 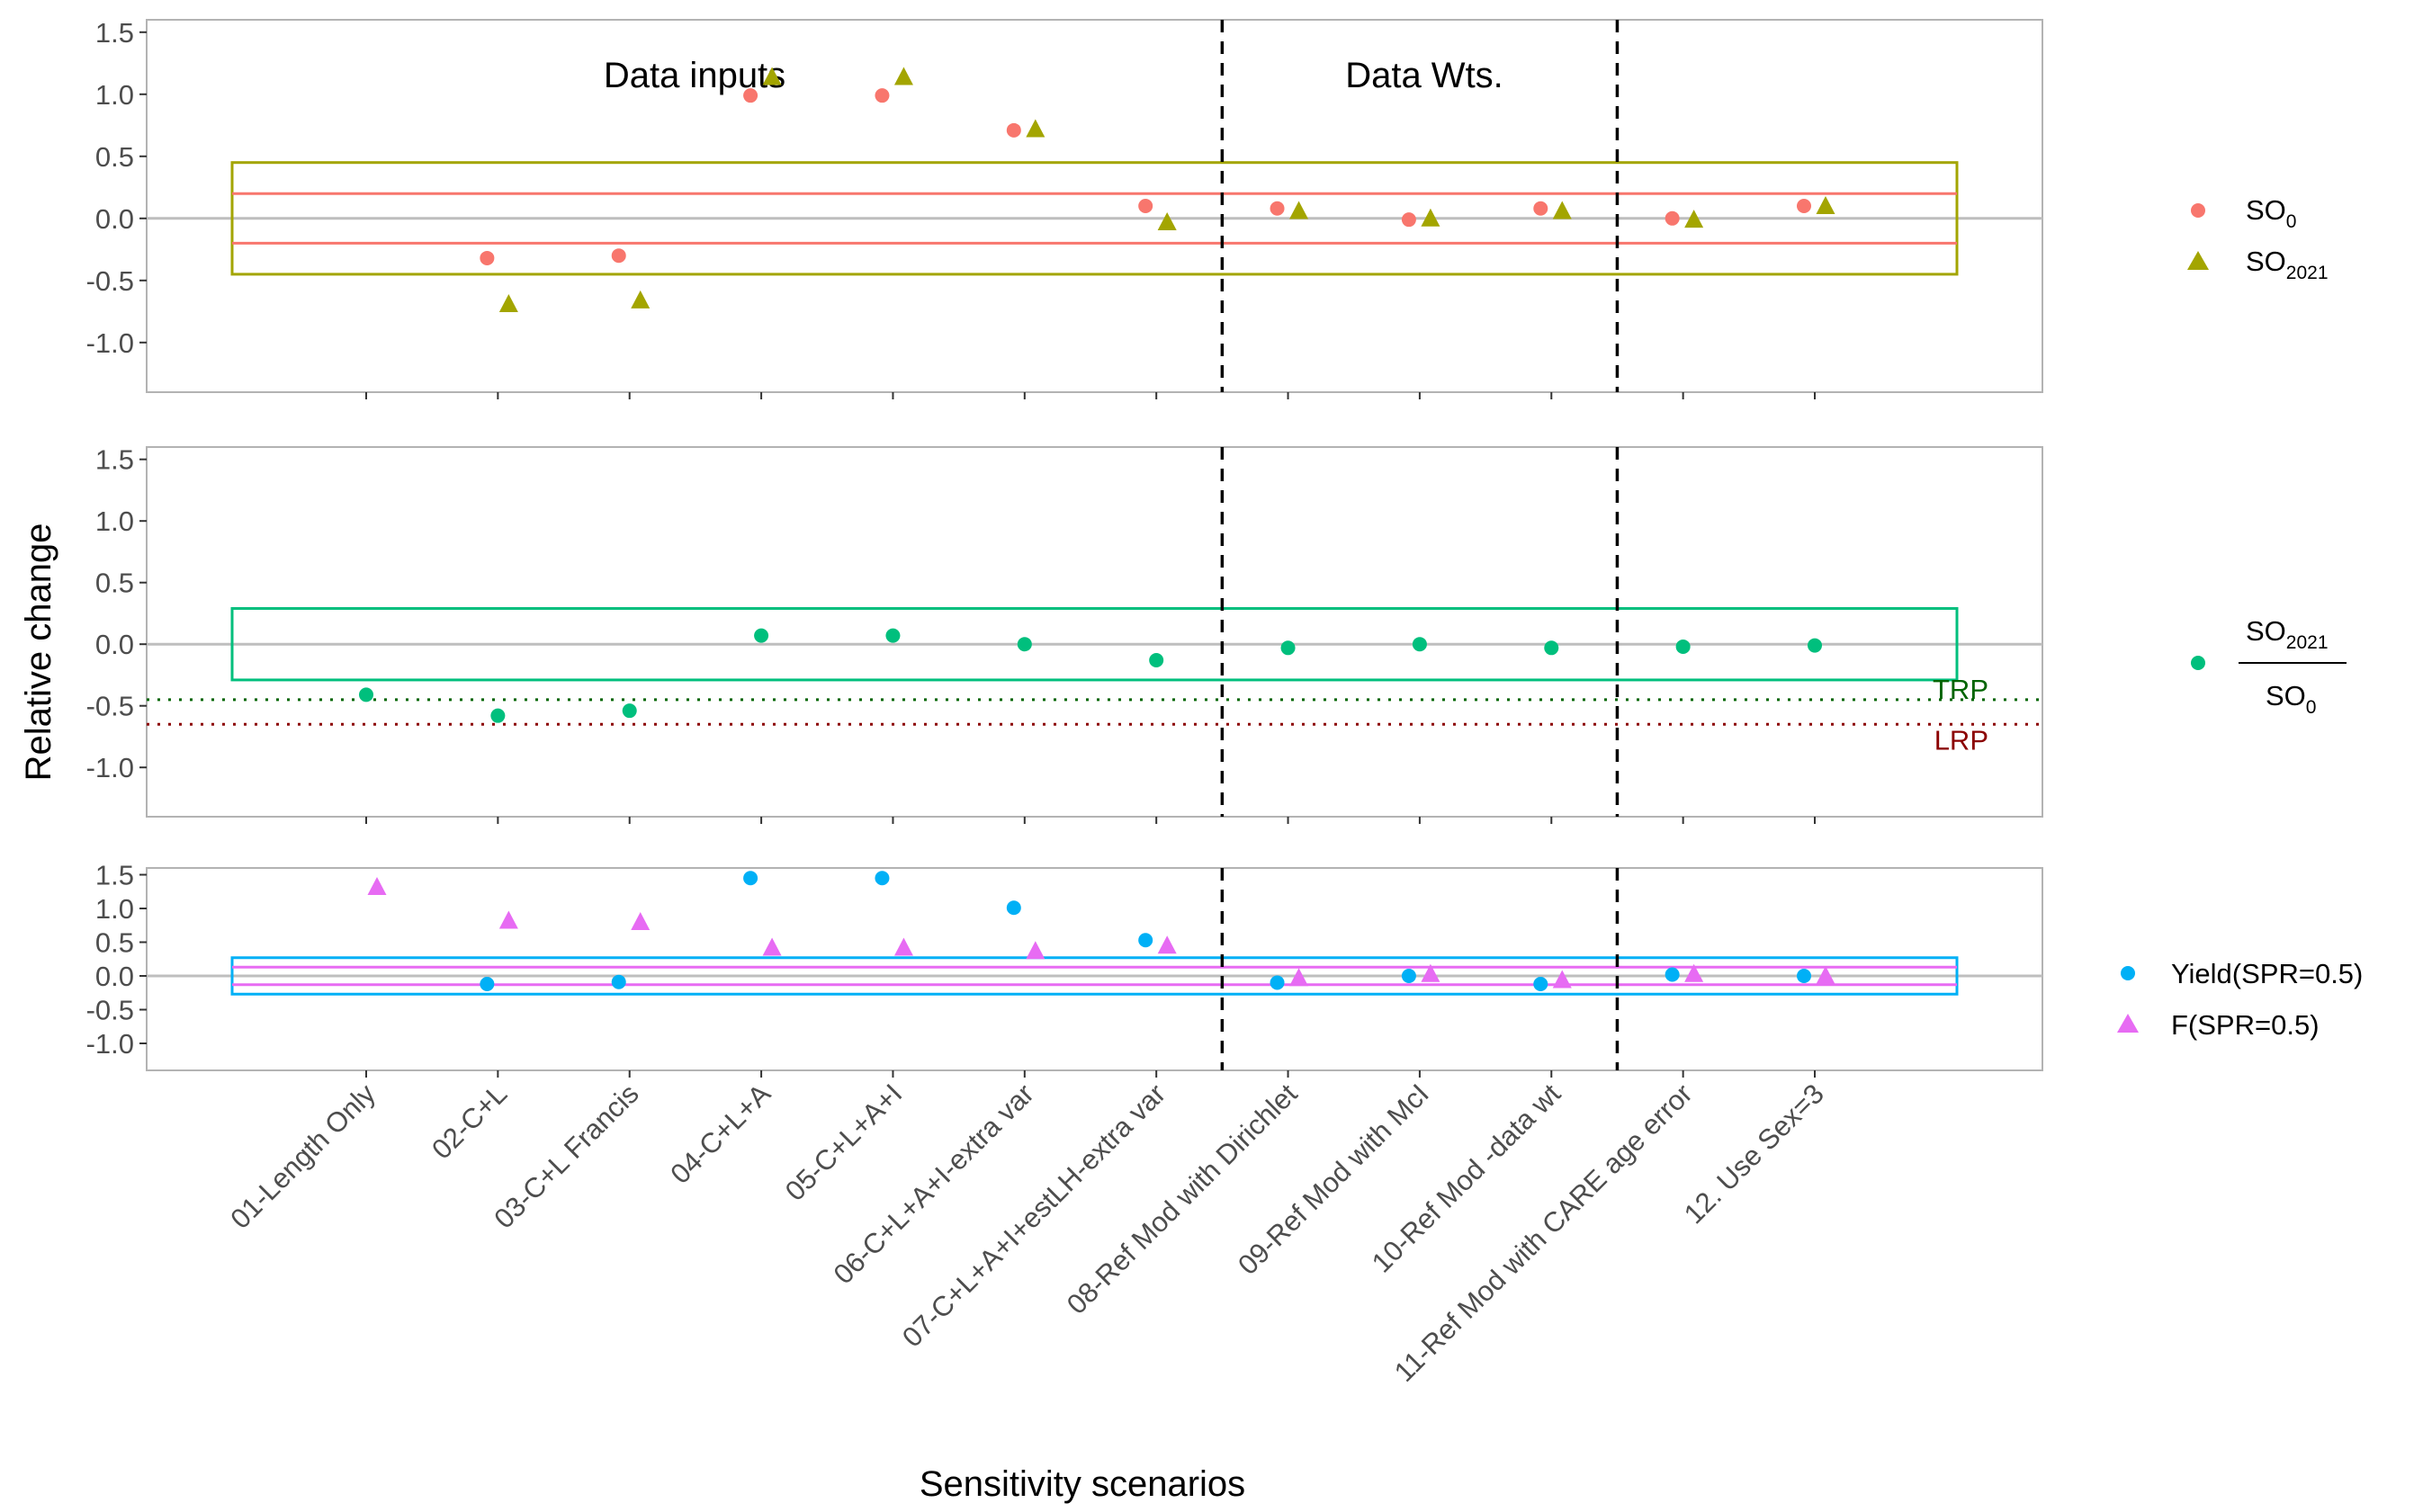 I want to click on panel-border, so click(x=1094, y=969).